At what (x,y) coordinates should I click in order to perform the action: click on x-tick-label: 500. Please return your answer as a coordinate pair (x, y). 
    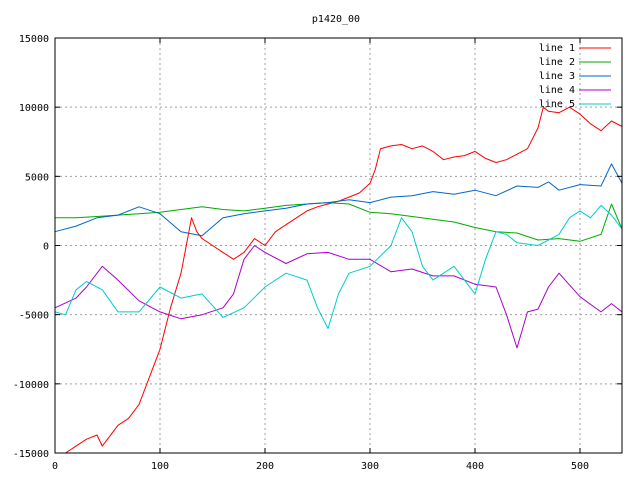
    Looking at the image, I should click on (580, 466).